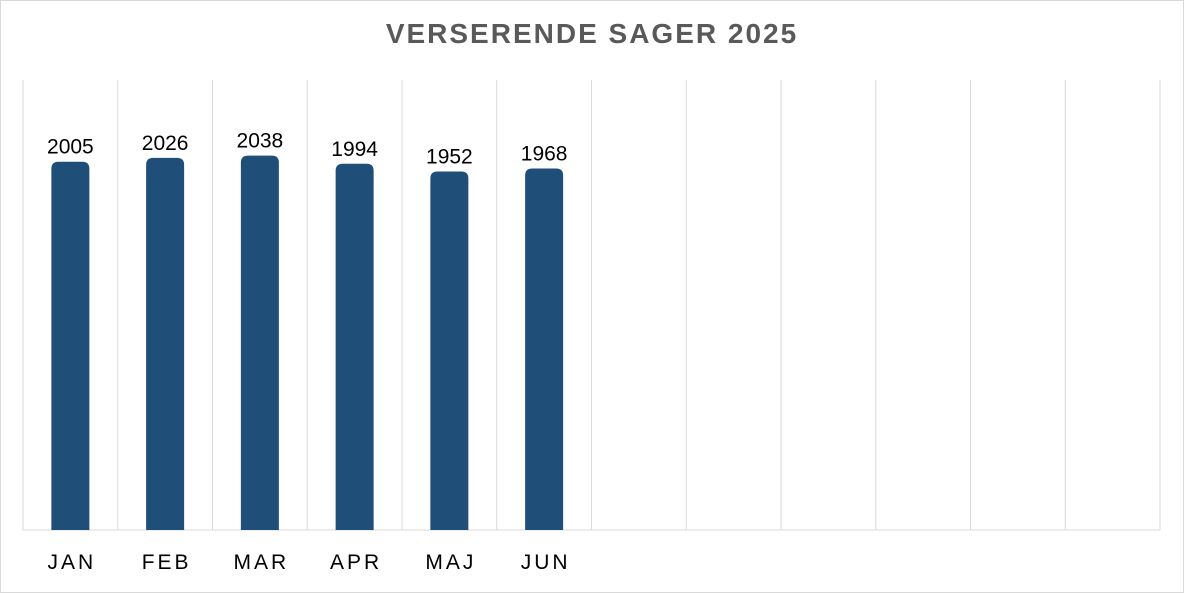  I want to click on bar-maj, so click(449, 350).